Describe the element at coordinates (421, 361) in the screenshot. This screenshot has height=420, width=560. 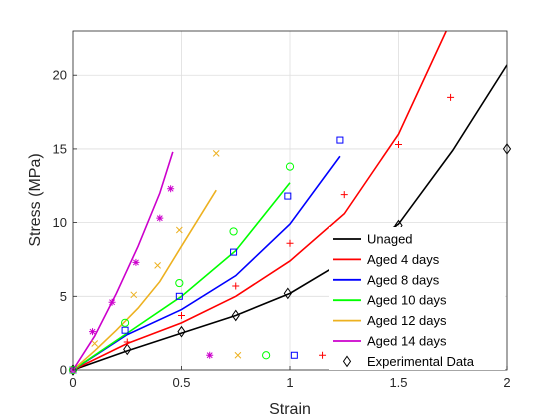
I see `legend-label: Experimental Data` at that location.